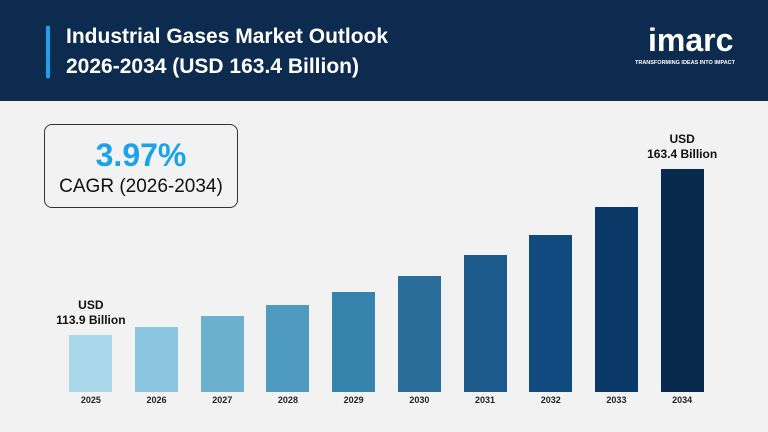  I want to click on cagr-label: CAGR (2026-2034), so click(141, 186).